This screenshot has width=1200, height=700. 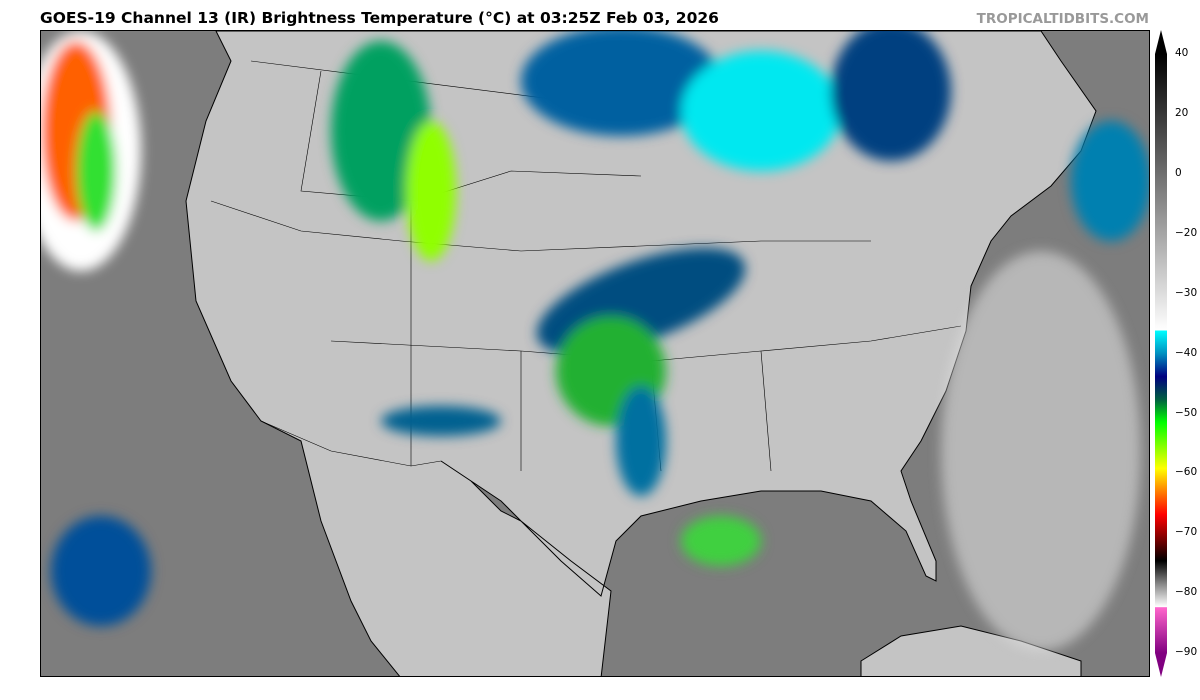 What do you see at coordinates (1062, 19) in the screenshot?
I see `brand-watermark: TROPICALTIDBITS.COM` at bounding box center [1062, 19].